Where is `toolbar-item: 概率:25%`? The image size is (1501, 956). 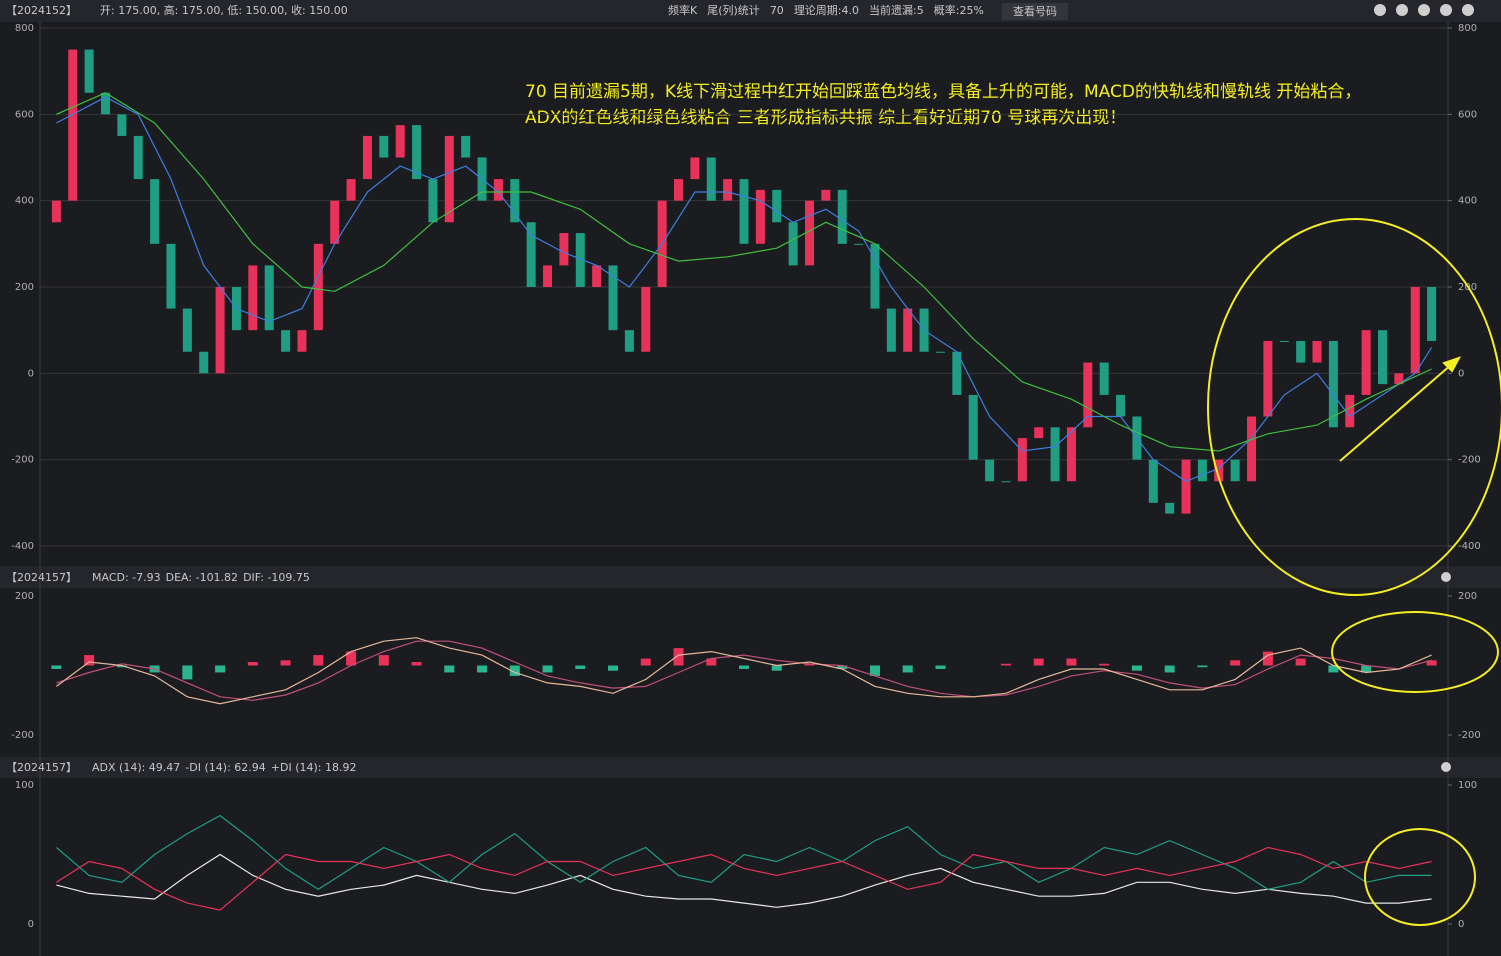 toolbar-item: 概率:25% is located at coordinates (959, 10).